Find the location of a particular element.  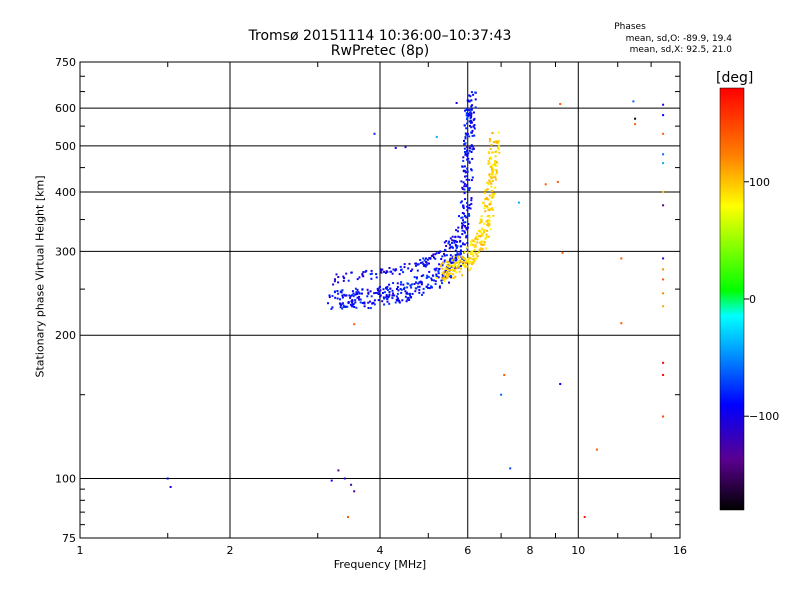

y-tick-label: 750 is located at coordinates (65, 62).